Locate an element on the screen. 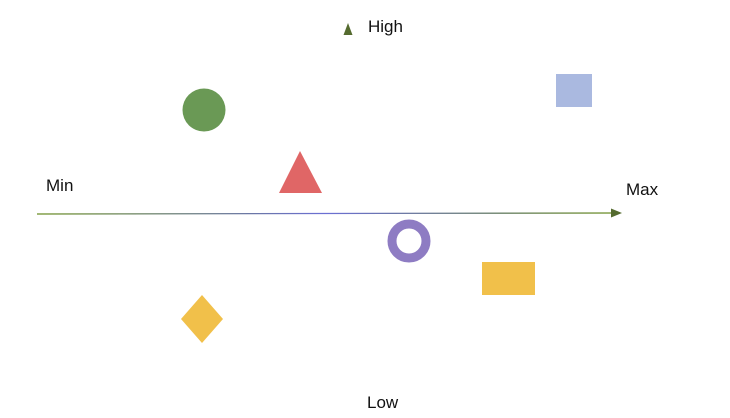 Image resolution: width=730 pixels, height=418 pixels. yellow-rectangle is located at coordinates (508, 278).